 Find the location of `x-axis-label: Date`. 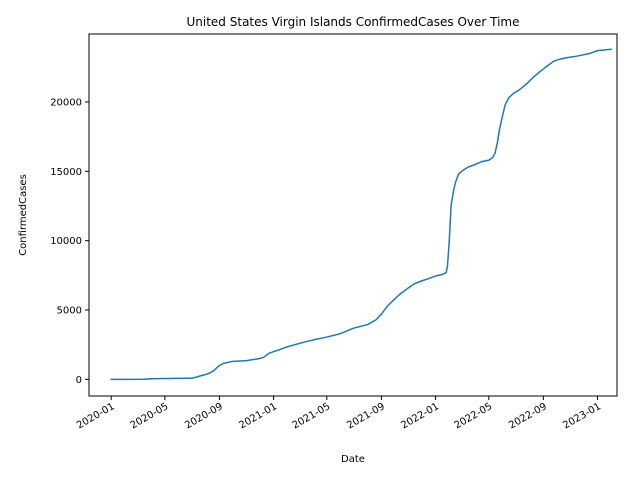

x-axis-label: Date is located at coordinates (353, 459).